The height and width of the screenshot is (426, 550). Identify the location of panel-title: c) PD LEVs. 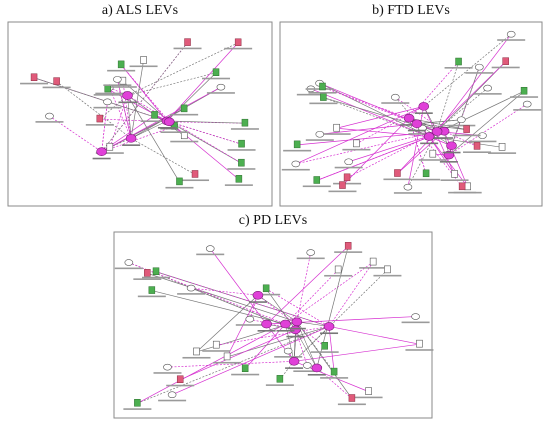
(273, 220).